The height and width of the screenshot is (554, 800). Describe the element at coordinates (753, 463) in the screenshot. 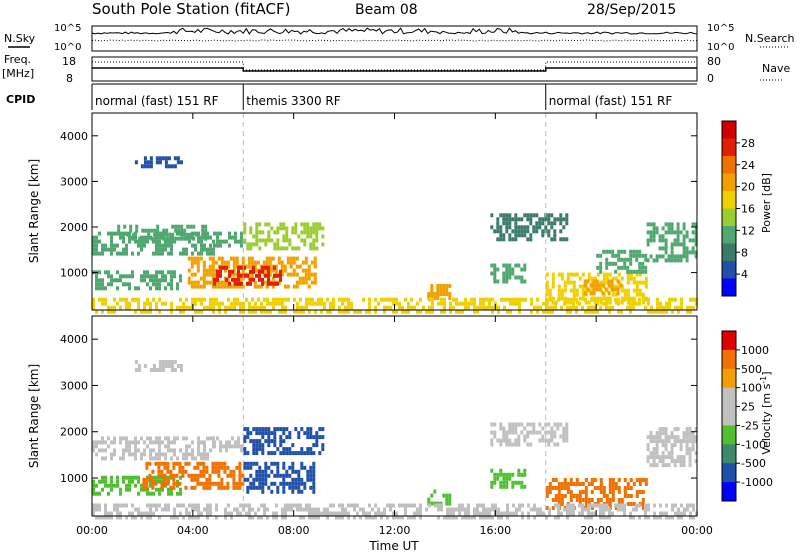

I see `colorbar-tick-label: -500` at that location.